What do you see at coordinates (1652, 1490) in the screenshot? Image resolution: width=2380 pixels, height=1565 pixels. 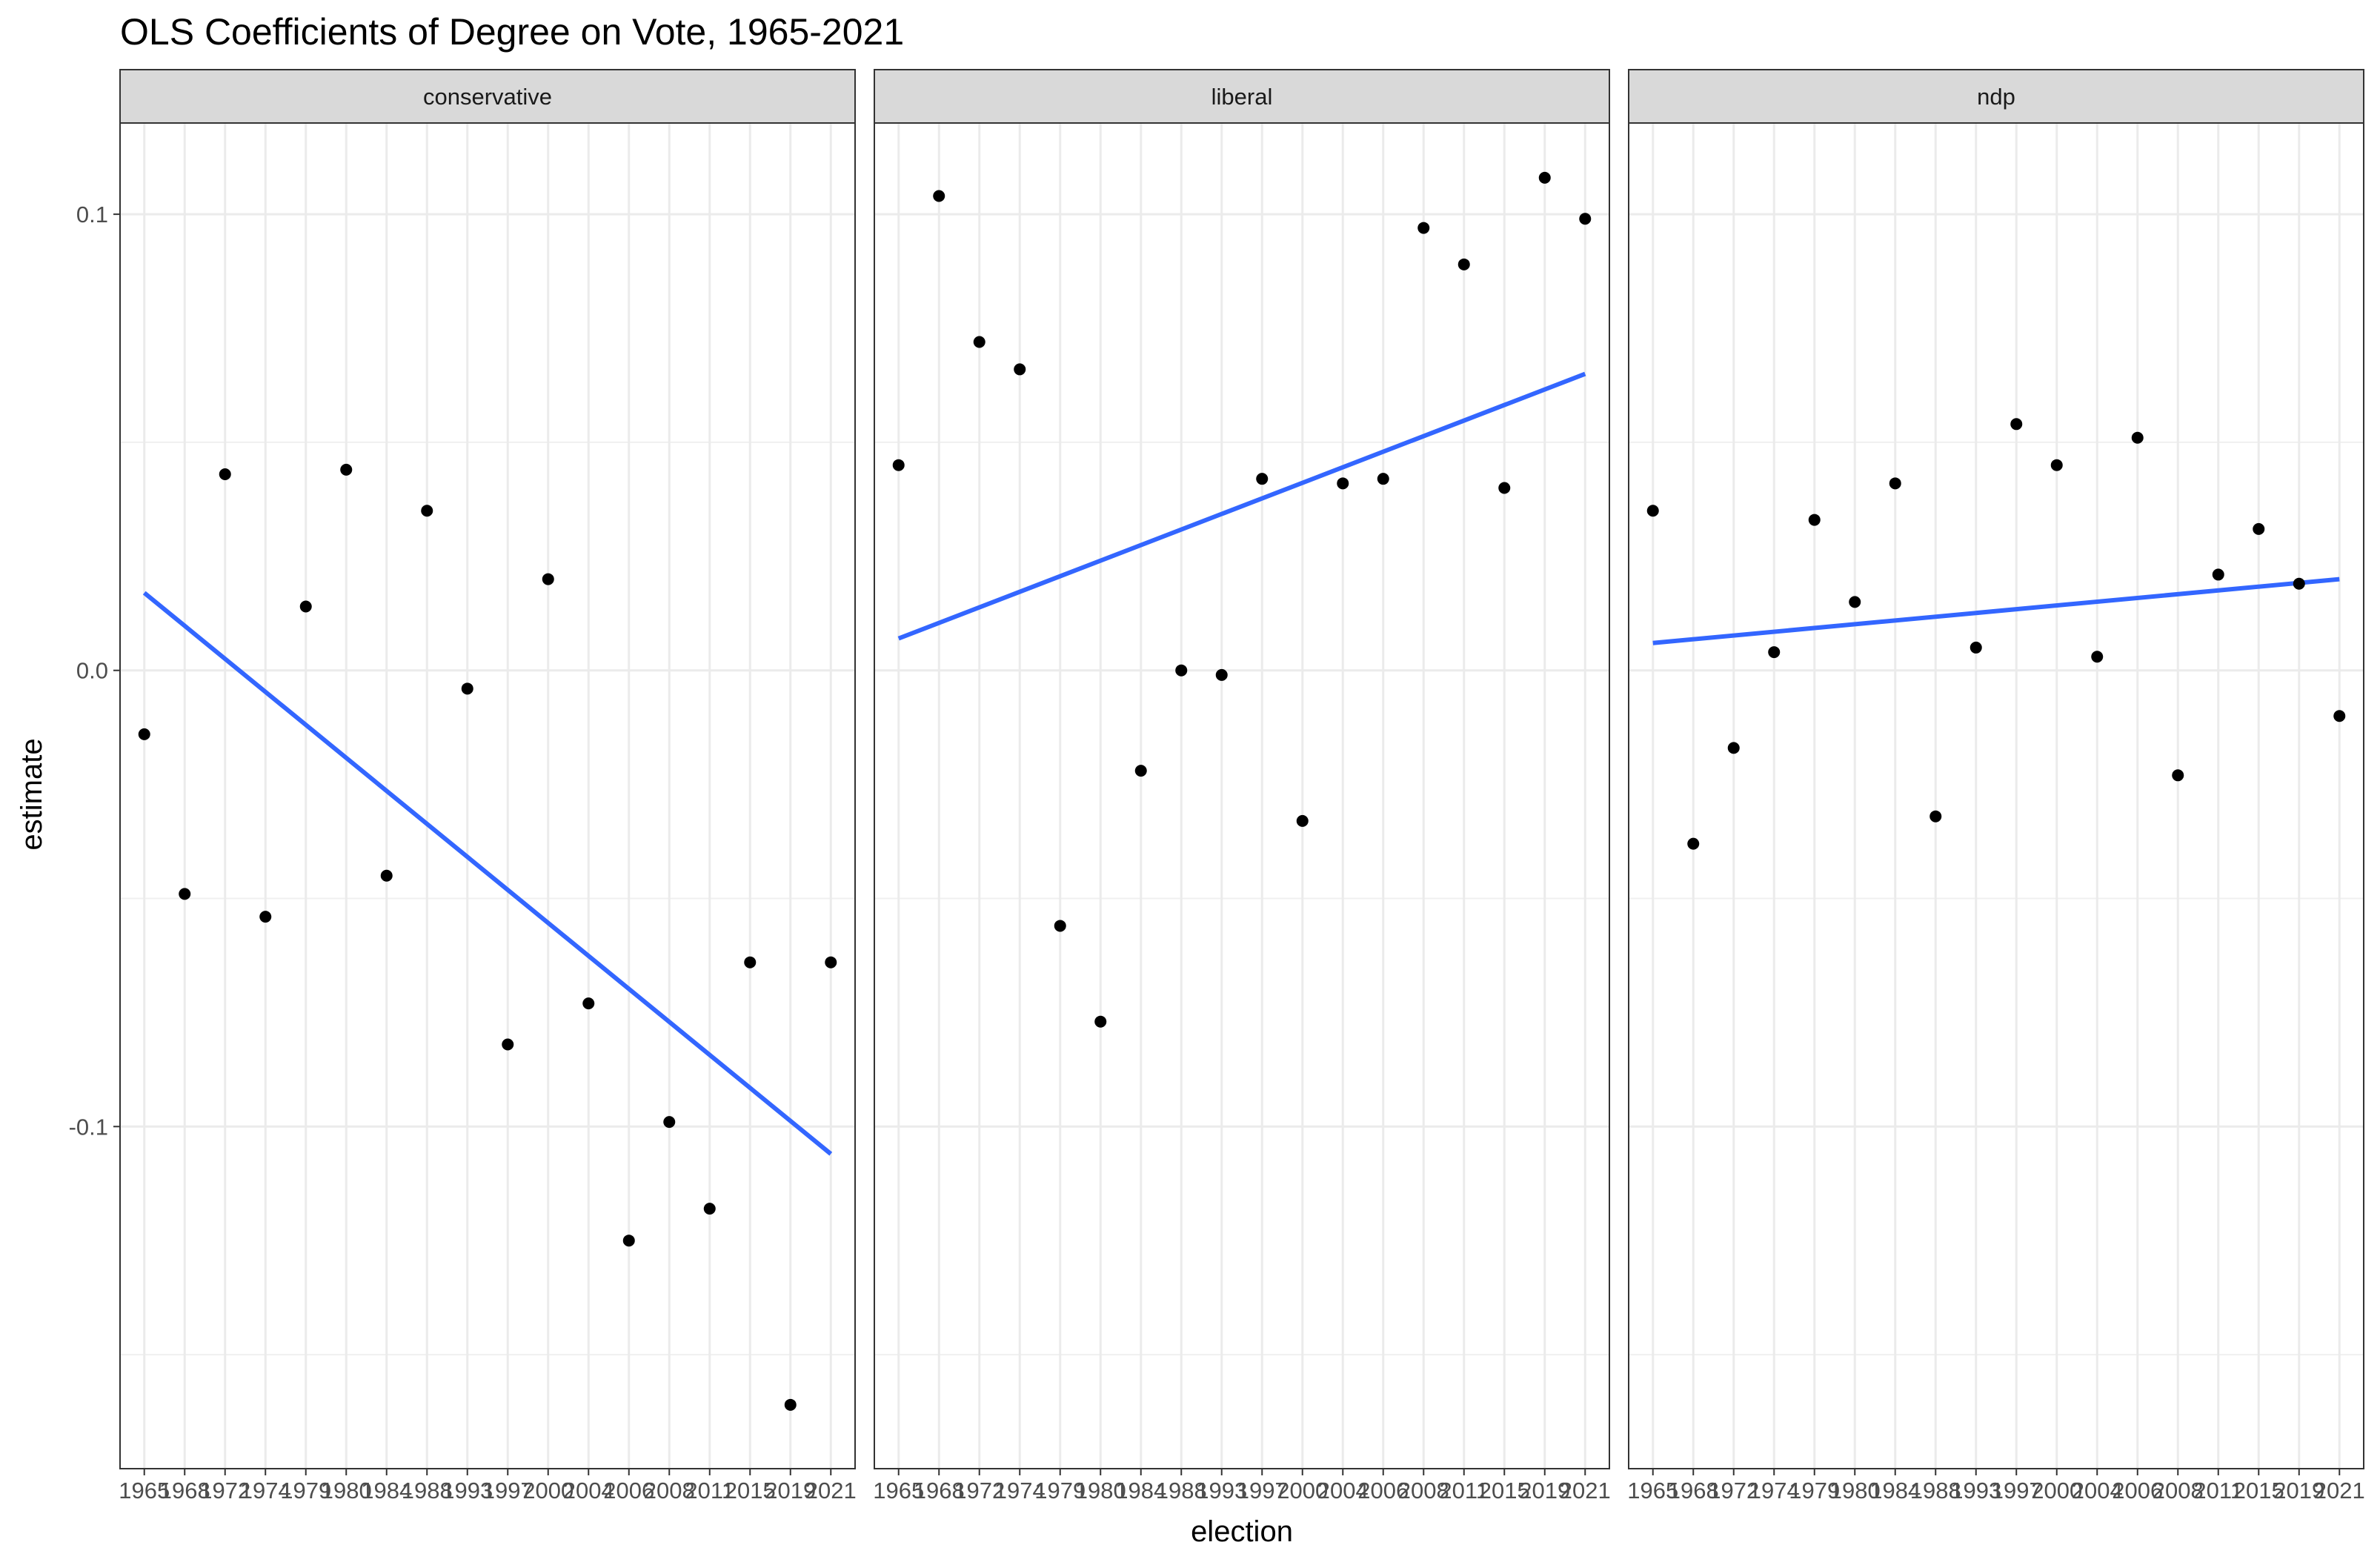 I see `x-tick-label: 1965` at bounding box center [1652, 1490].